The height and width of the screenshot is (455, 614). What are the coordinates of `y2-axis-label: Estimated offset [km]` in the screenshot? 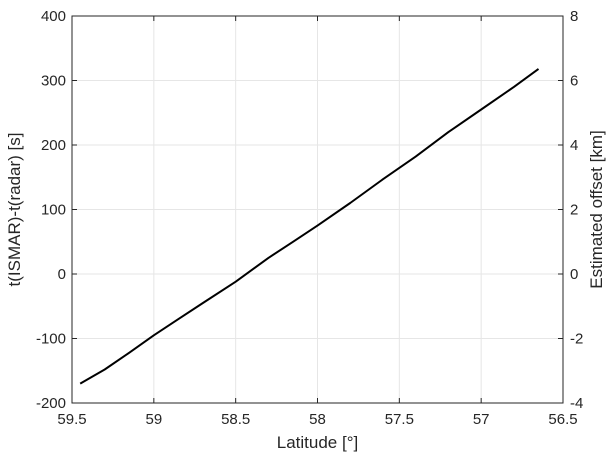 It's located at (596, 209).